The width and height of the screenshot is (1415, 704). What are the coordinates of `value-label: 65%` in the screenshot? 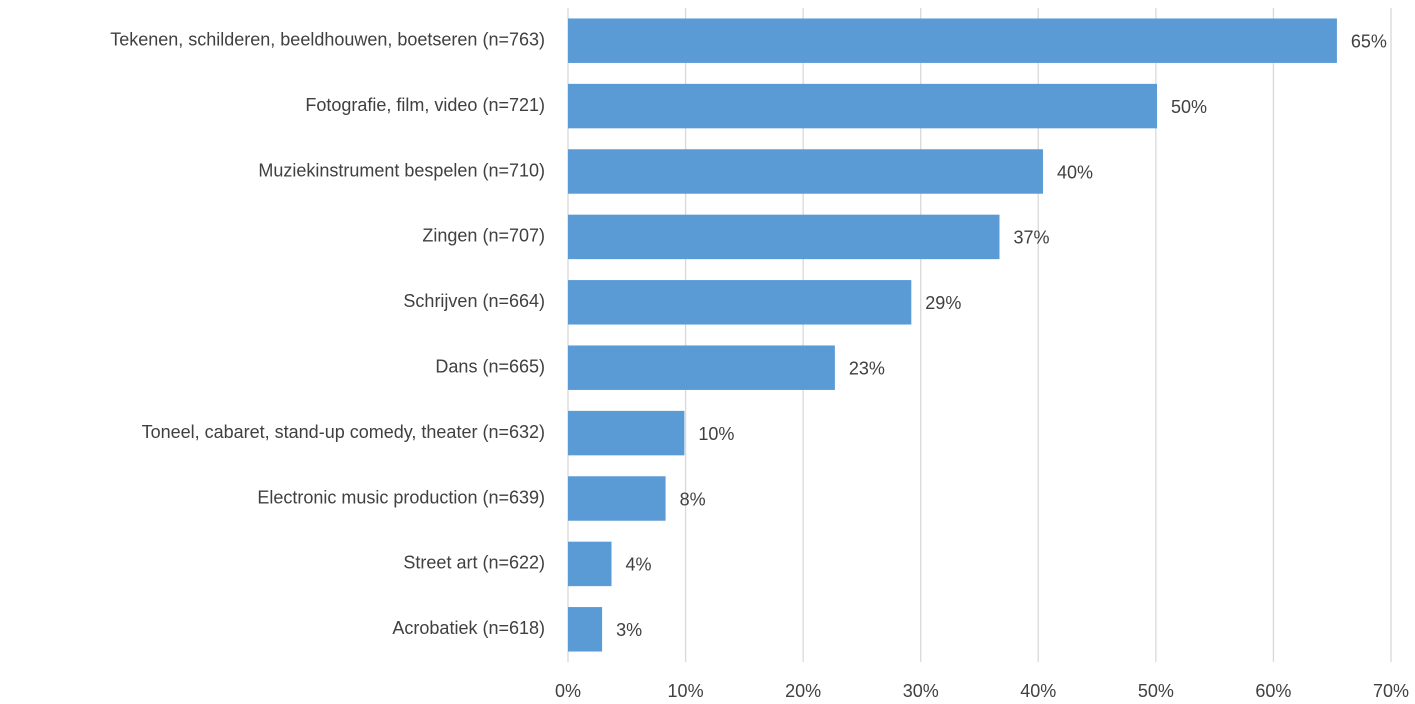 It's located at (1369, 41).